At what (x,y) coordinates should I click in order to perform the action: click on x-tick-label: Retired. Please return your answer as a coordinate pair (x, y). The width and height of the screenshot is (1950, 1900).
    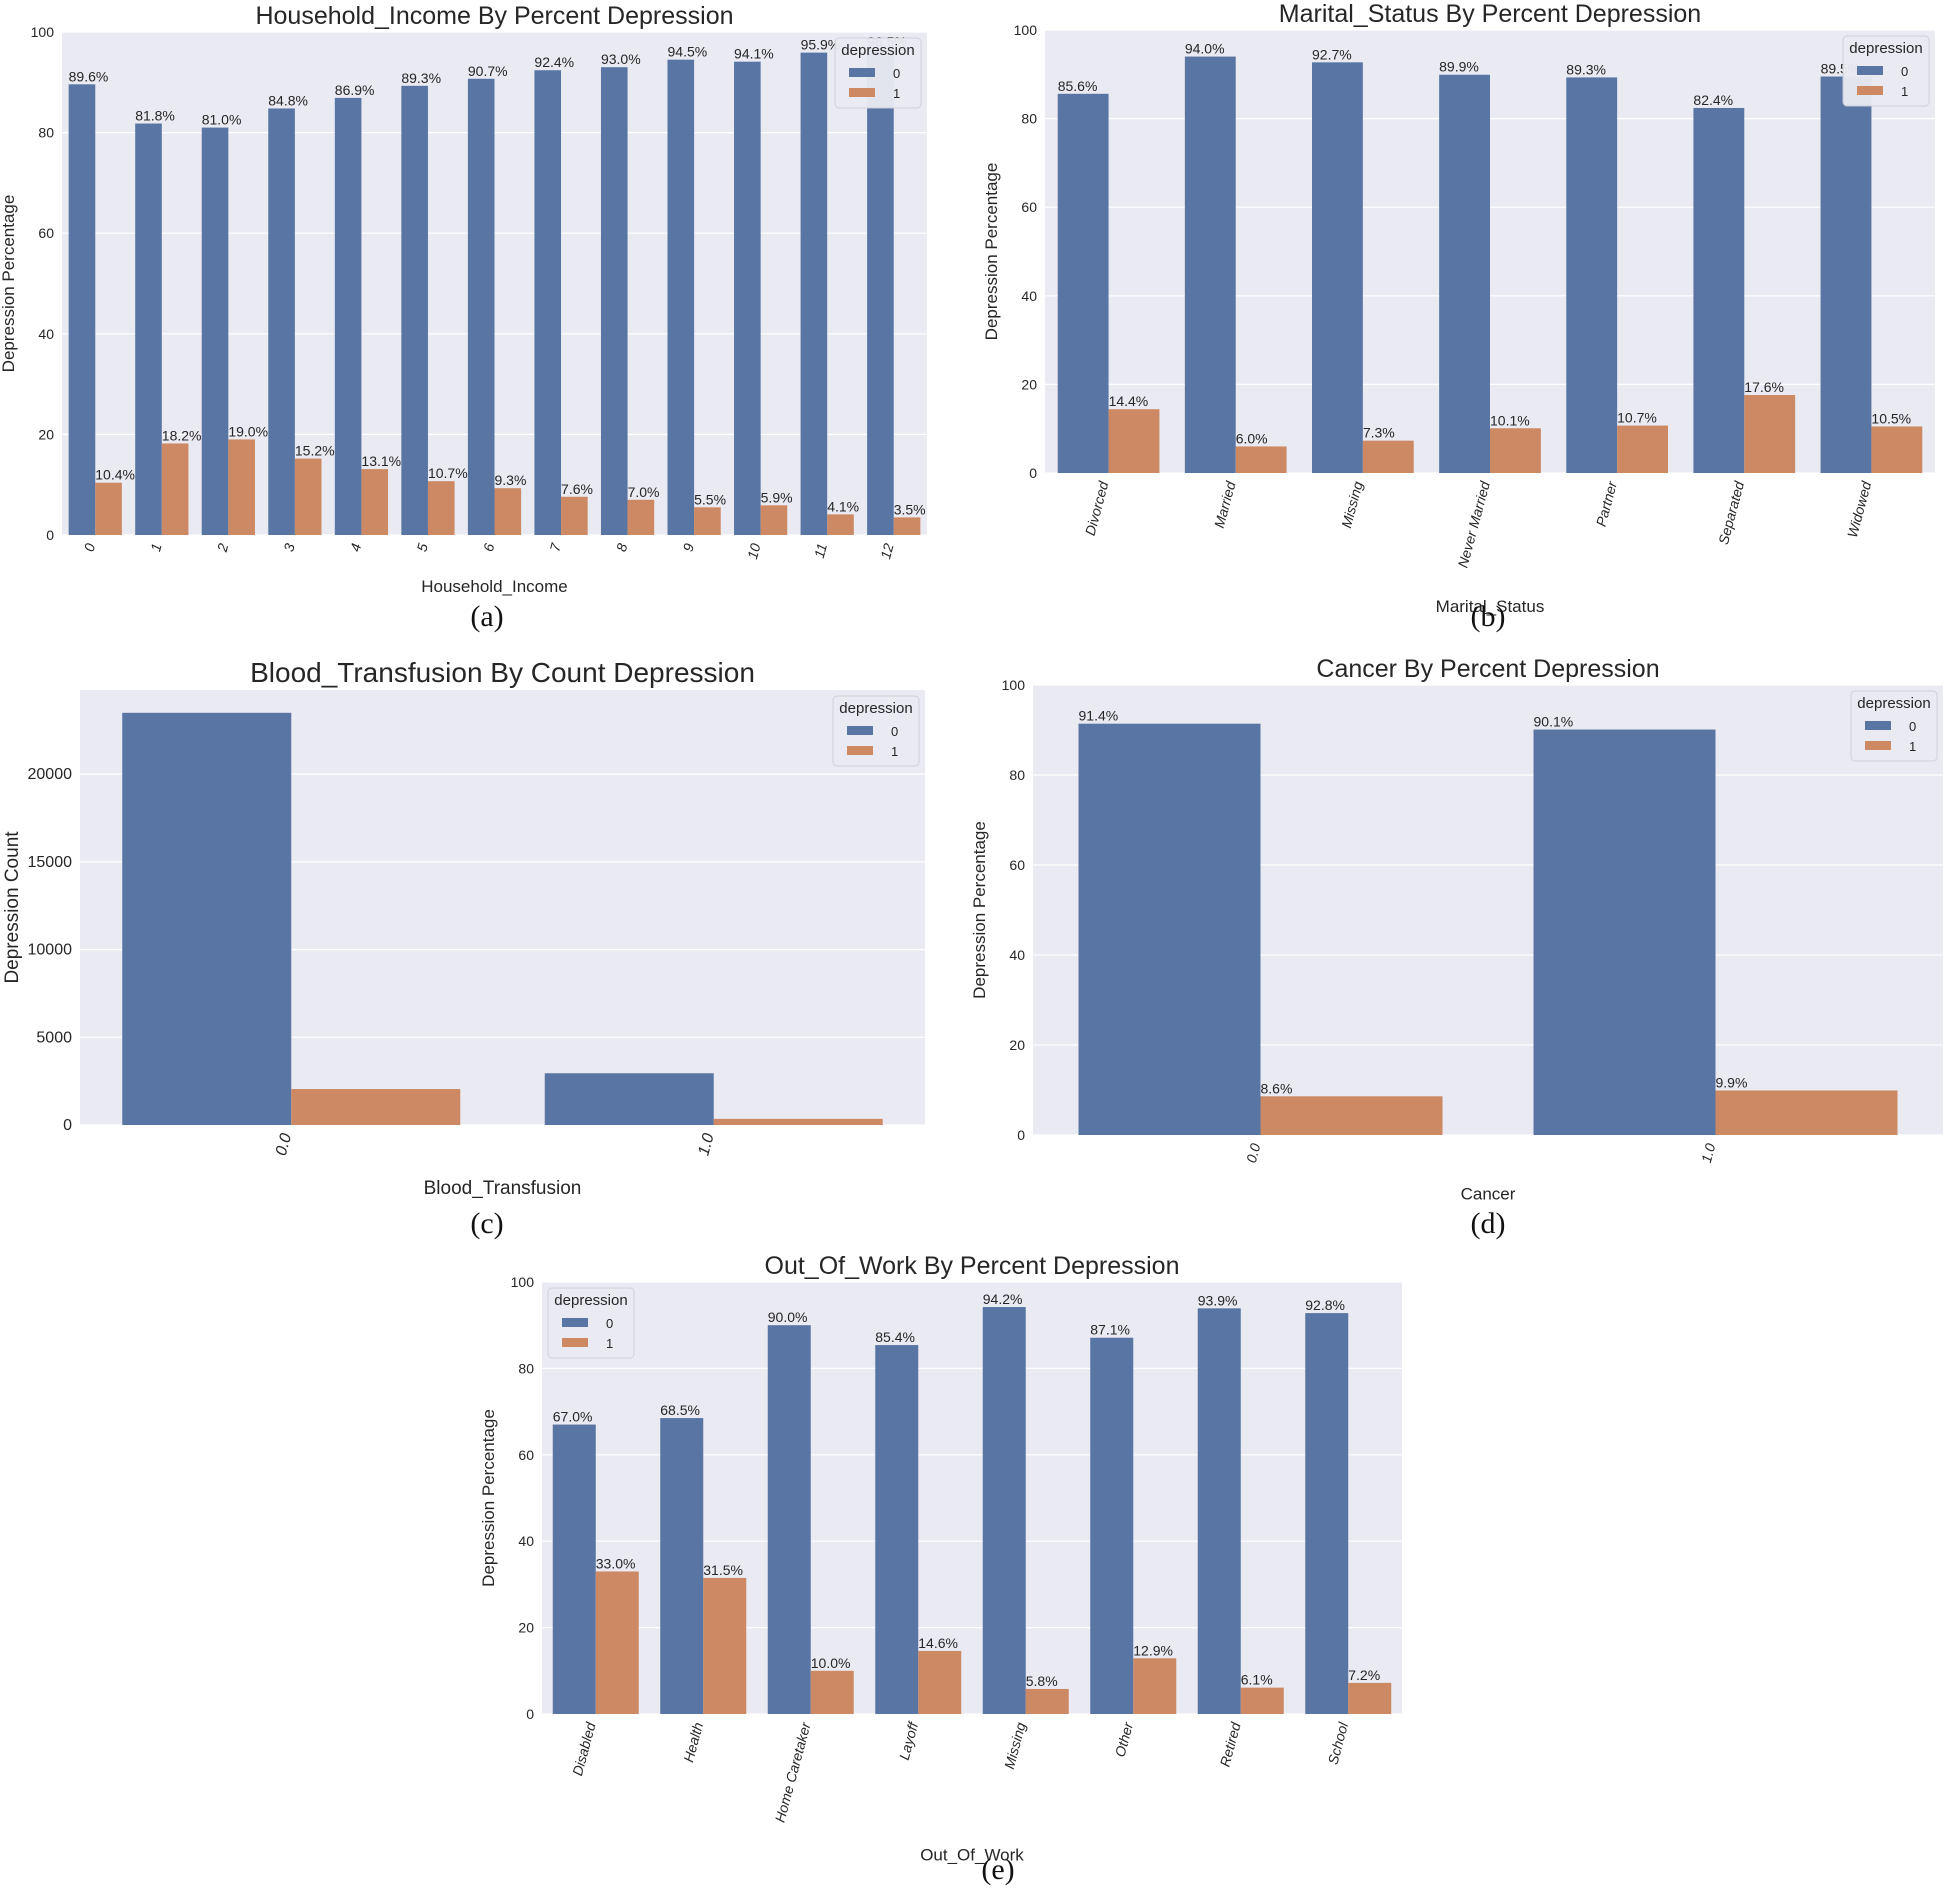
    Looking at the image, I should click on (1230, 1743).